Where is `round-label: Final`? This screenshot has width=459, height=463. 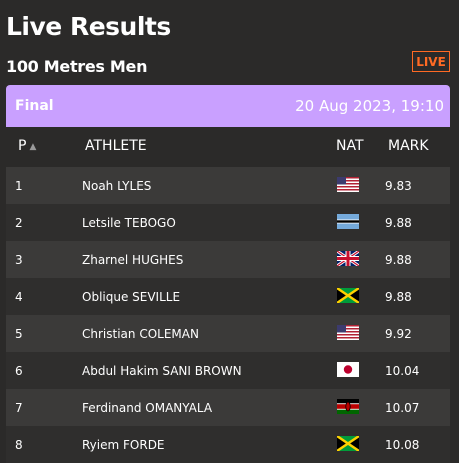 round-label: Final is located at coordinates (34, 106).